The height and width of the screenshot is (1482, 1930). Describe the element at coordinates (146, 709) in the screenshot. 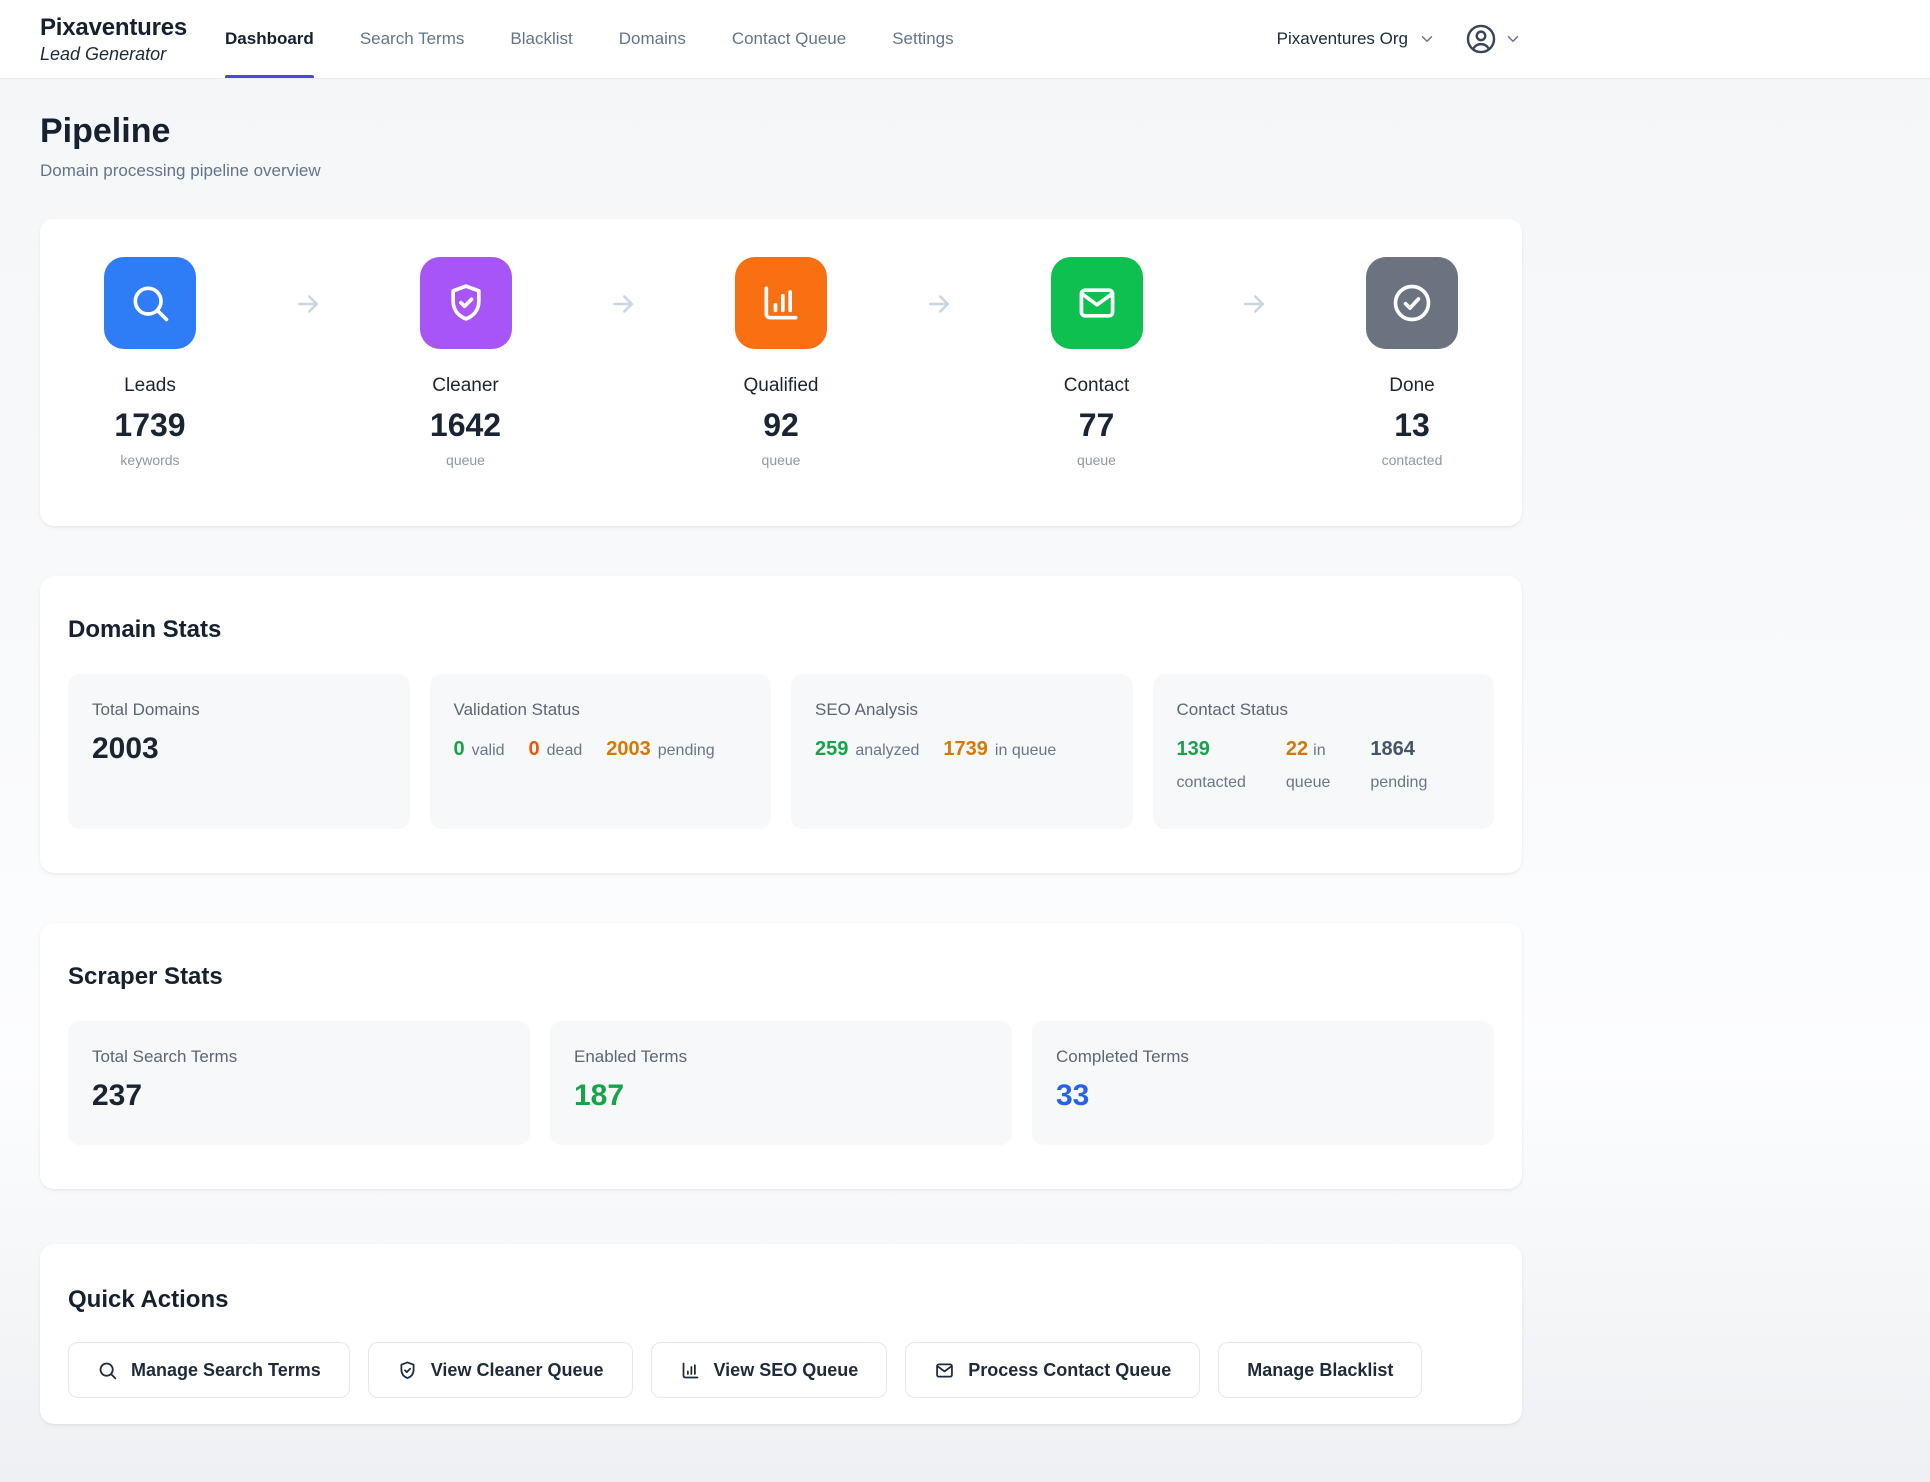

I see `stat-label: Total Domains` at that location.